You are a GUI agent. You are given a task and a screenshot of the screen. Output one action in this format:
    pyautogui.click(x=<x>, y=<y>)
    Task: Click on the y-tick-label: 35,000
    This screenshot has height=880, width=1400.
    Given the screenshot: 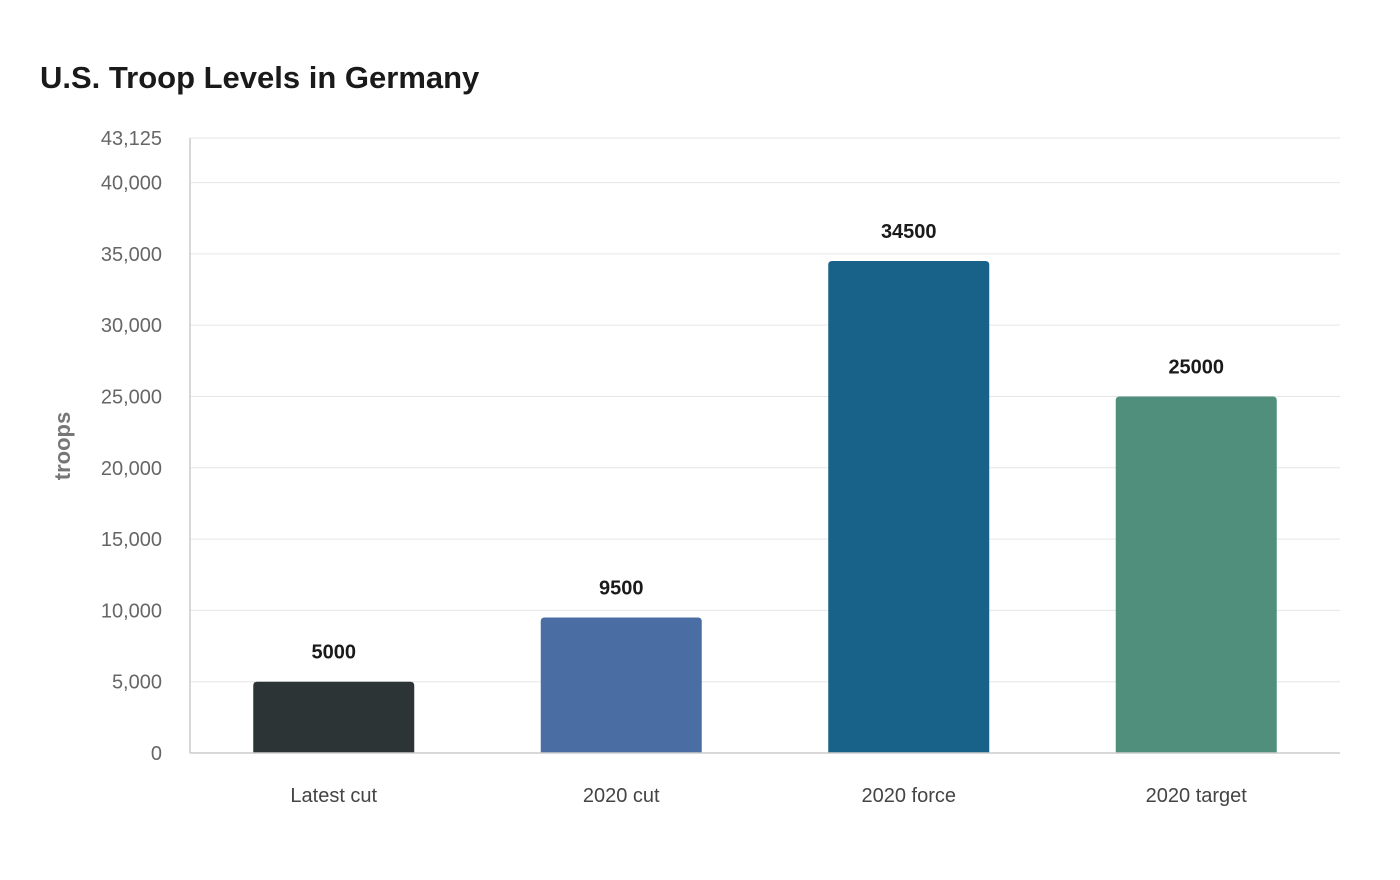 What is the action you would take?
    pyautogui.click(x=131, y=255)
    